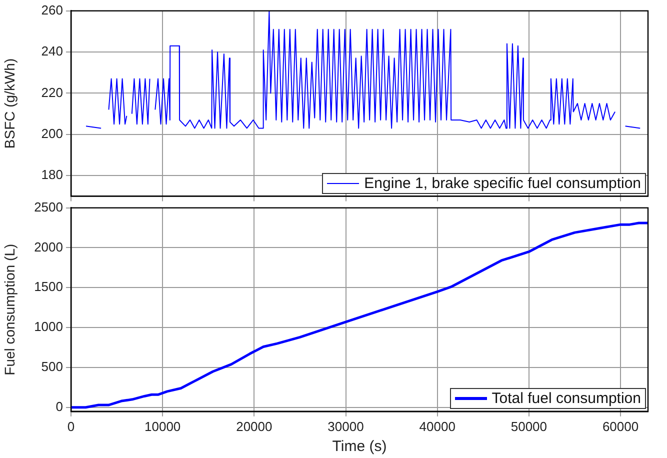 The width and height of the screenshot is (667, 458). I want to click on y-tick-label: 1000, so click(48, 326).